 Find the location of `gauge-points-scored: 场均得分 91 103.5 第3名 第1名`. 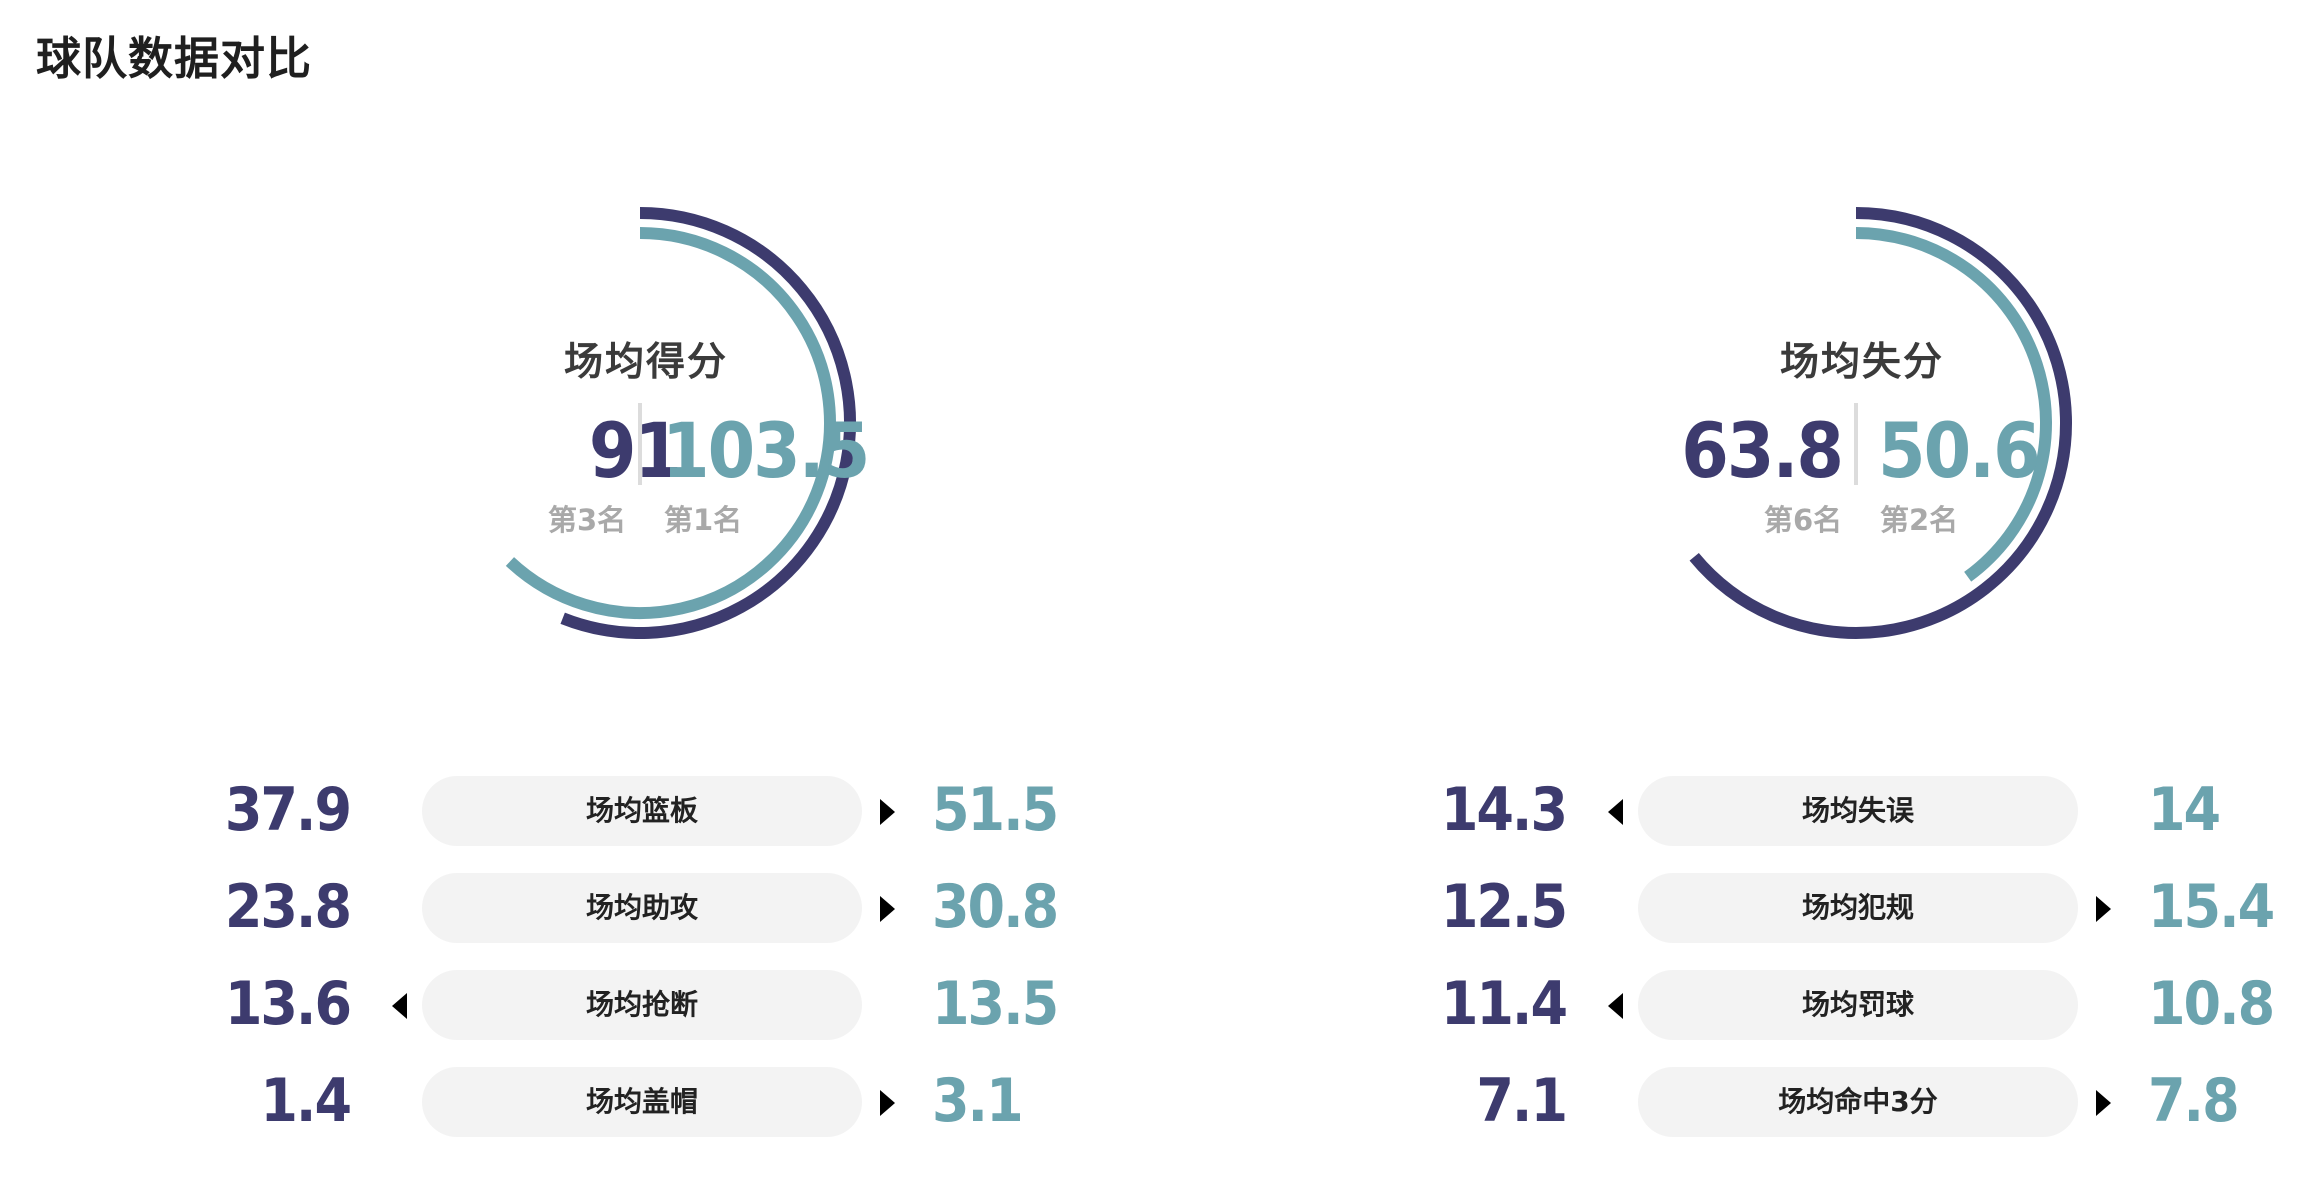

gauge-points-scored: 场均得分 91 103.5 第3名 第1名 is located at coordinates (790, 425).